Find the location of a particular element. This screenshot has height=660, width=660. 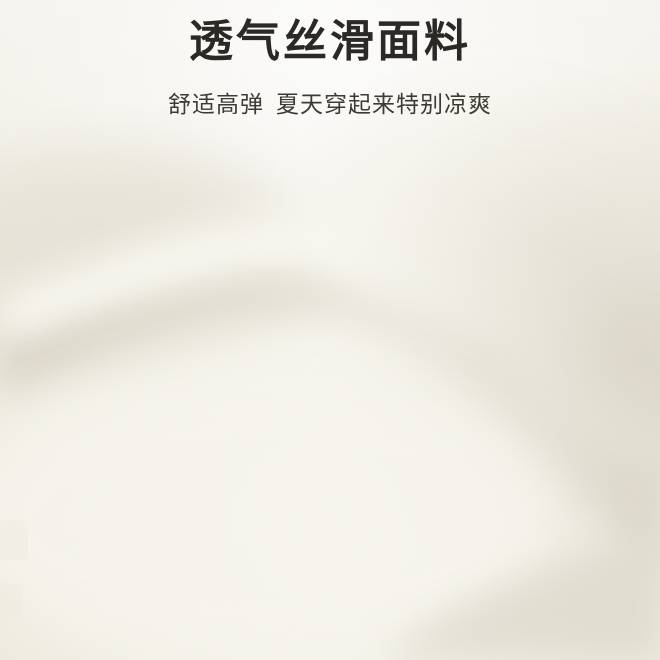

subheadline: 舒适高弹 夏天穿起来特别凉爽 is located at coordinates (330, 105).